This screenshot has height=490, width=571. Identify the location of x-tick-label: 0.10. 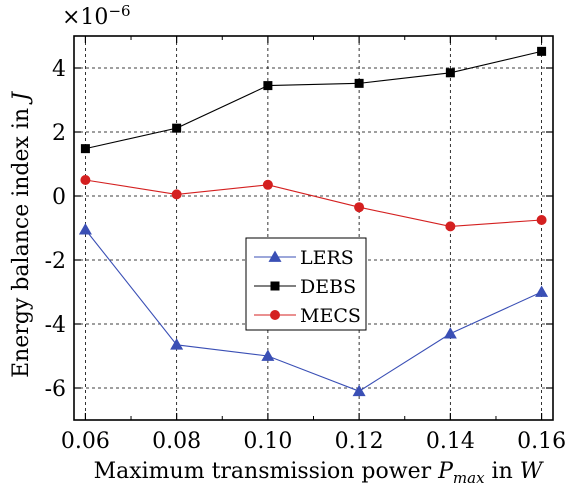
(267, 441).